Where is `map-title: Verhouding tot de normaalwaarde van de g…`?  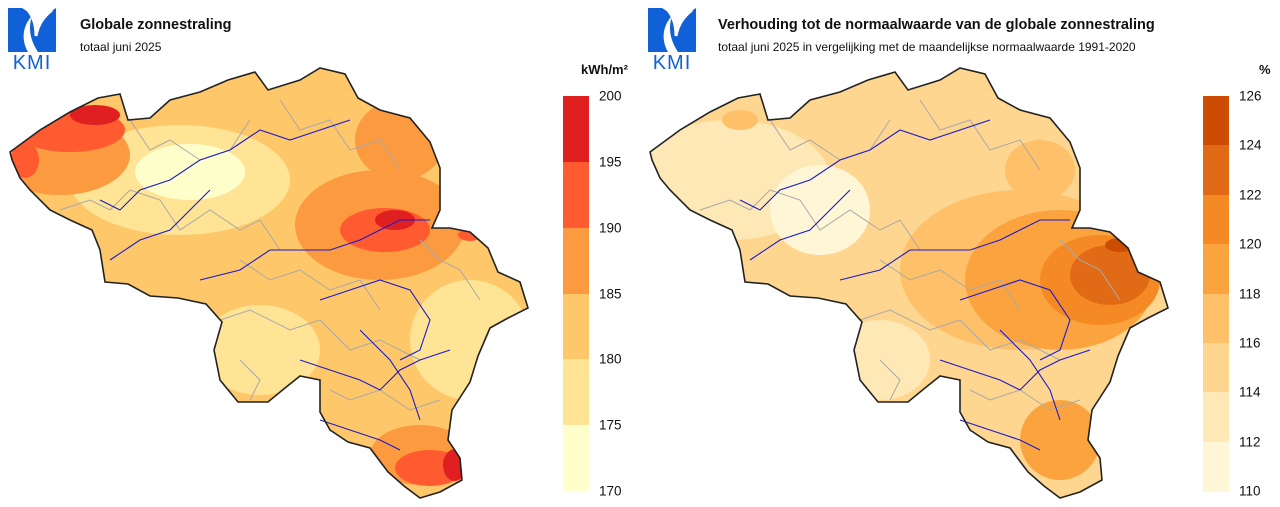 map-title: Verhouding tot de normaalwaarde van de g… is located at coordinates (936, 25).